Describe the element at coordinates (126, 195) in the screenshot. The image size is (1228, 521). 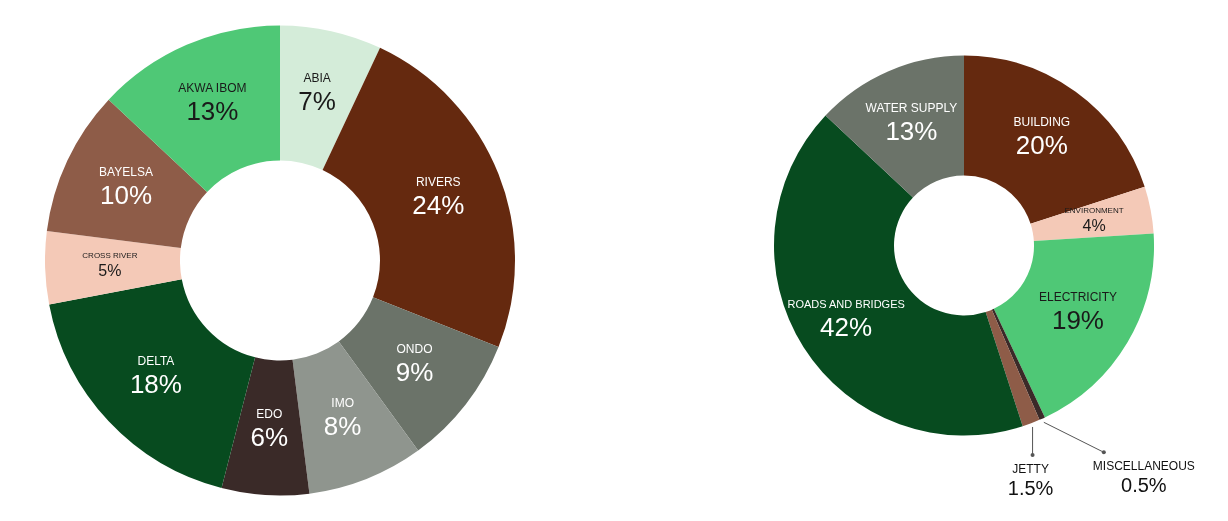
I see `data-label: 10%` at that location.